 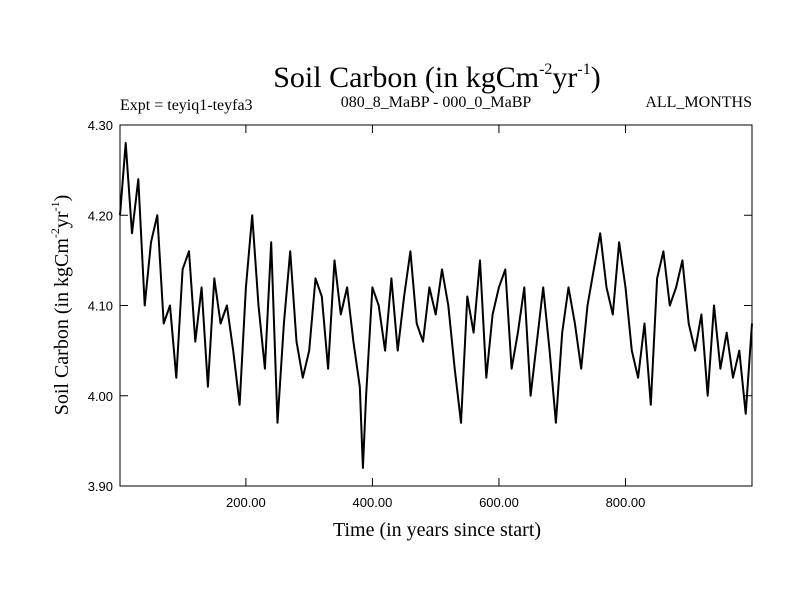 What do you see at coordinates (100, 486) in the screenshot?
I see `y-tick-label: 3.90` at bounding box center [100, 486].